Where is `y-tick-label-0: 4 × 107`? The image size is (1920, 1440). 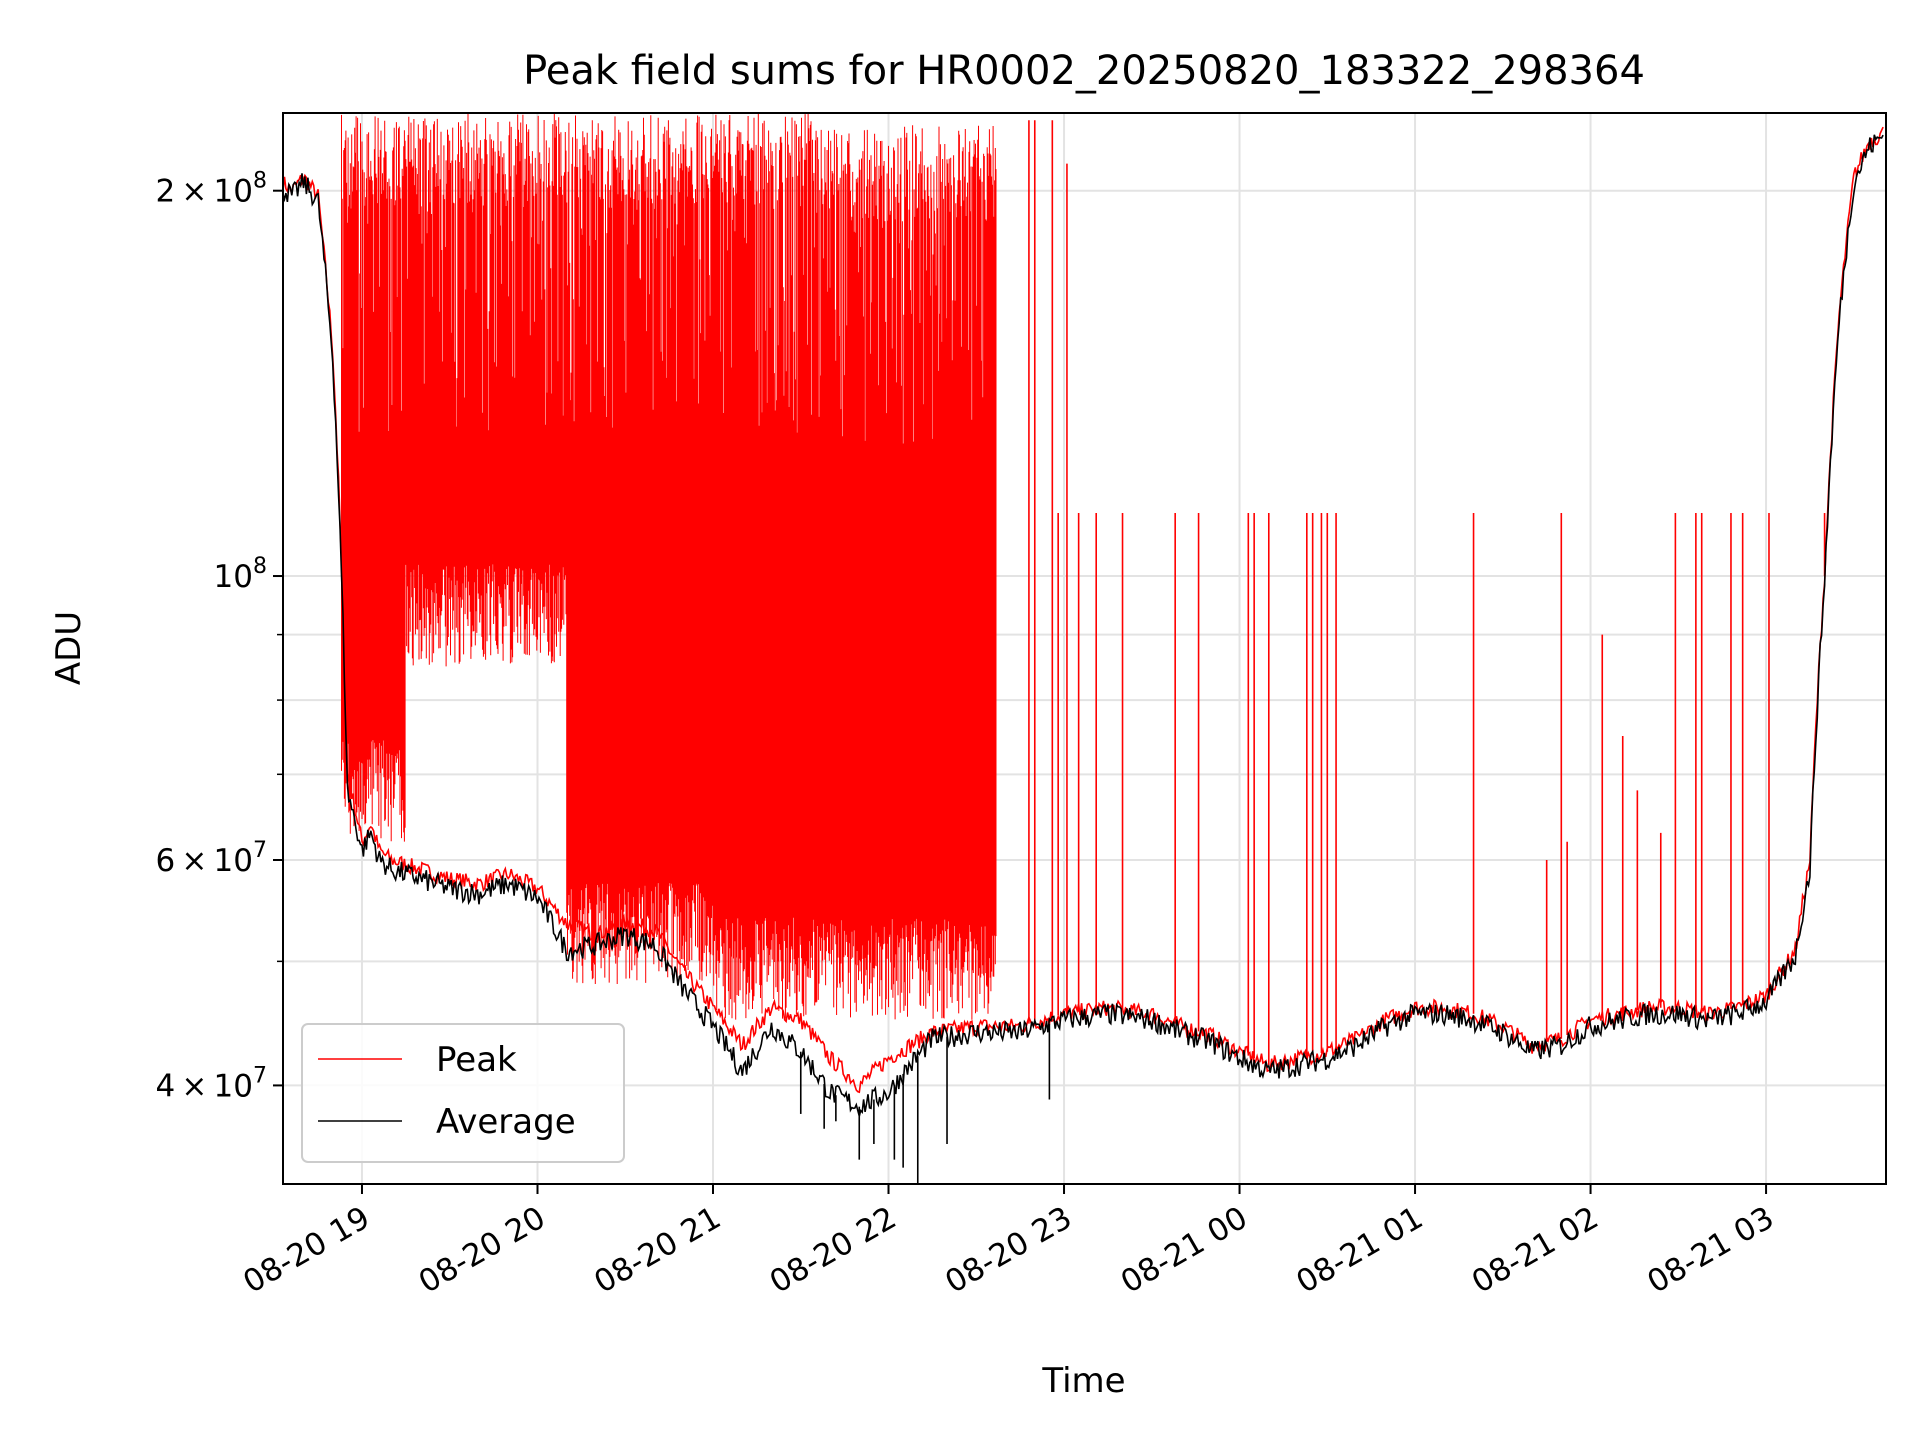 y-tick-label-0: 4 × 107 is located at coordinates (211, 1083).